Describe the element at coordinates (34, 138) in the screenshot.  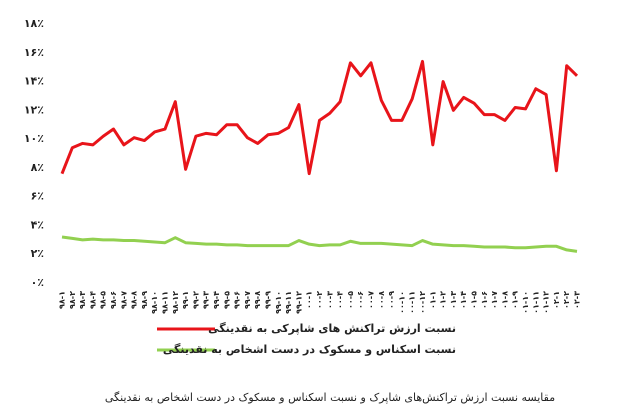
I see `y-tick-label: ۱۰٪` at that location.